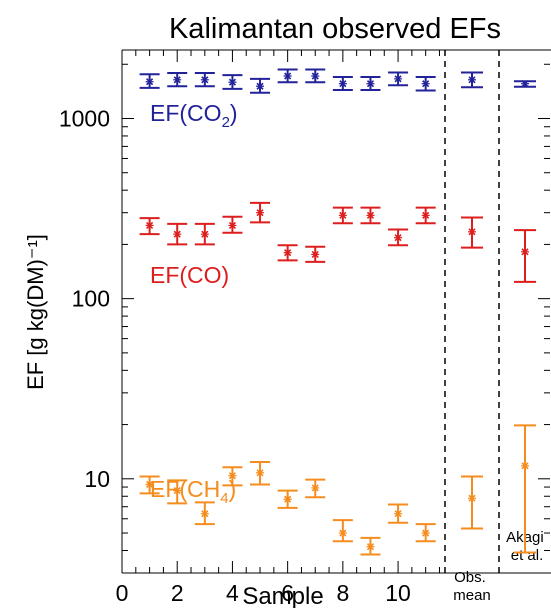  I want to click on y-tick-label: 10, so click(97, 479).